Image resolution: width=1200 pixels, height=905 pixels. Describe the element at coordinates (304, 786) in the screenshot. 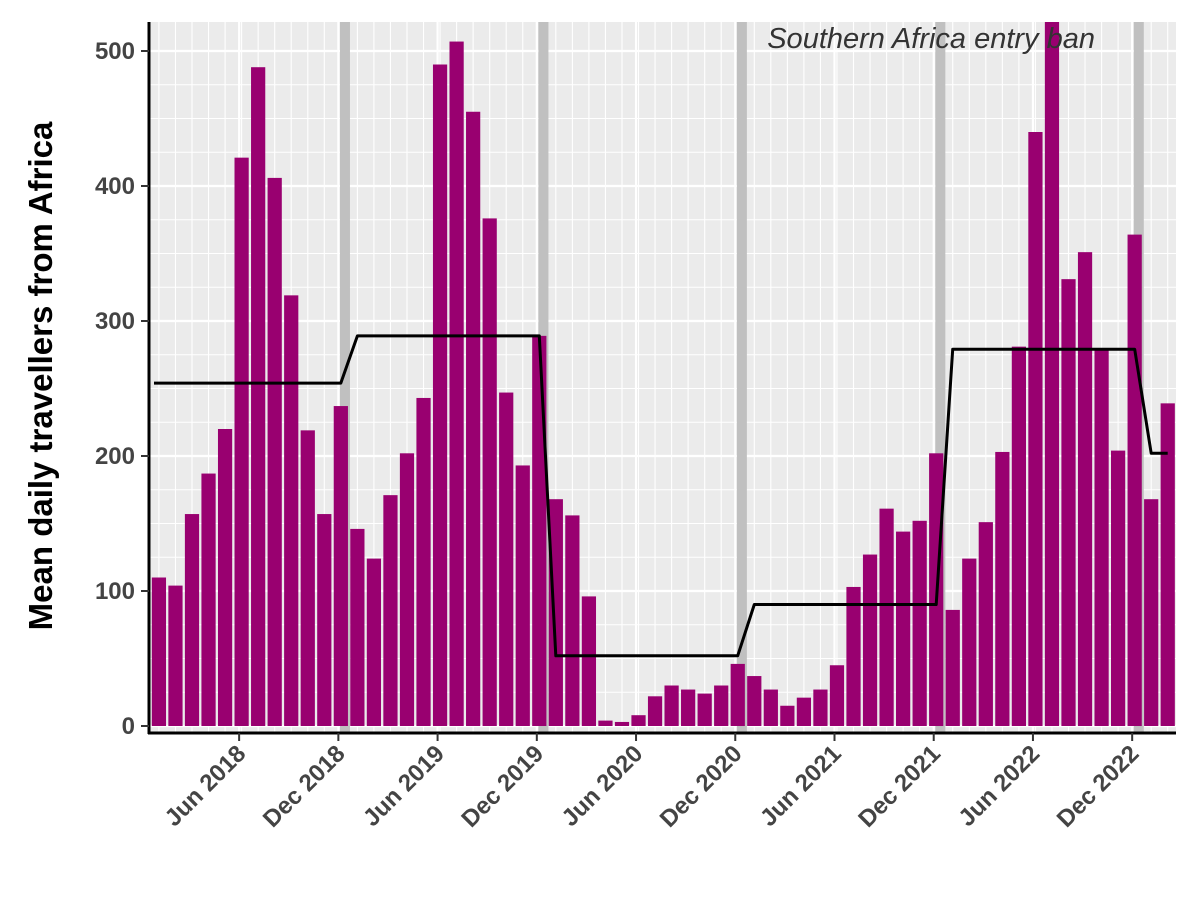

I see `x-tick-label: Dec 2018` at that location.